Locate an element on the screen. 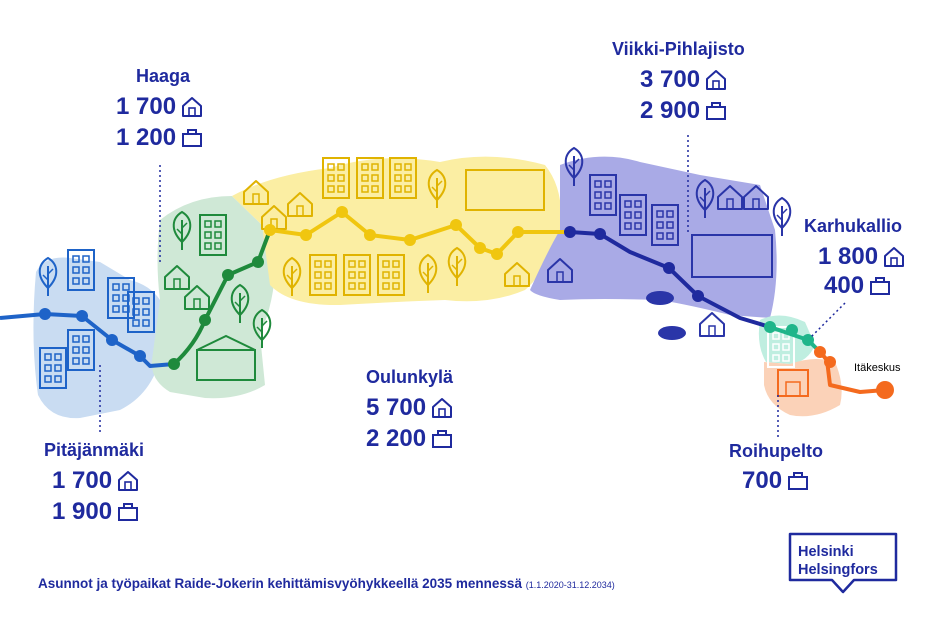 The width and height of the screenshot is (927, 618). logo-line2: Helsingfors is located at coordinates (838, 570).